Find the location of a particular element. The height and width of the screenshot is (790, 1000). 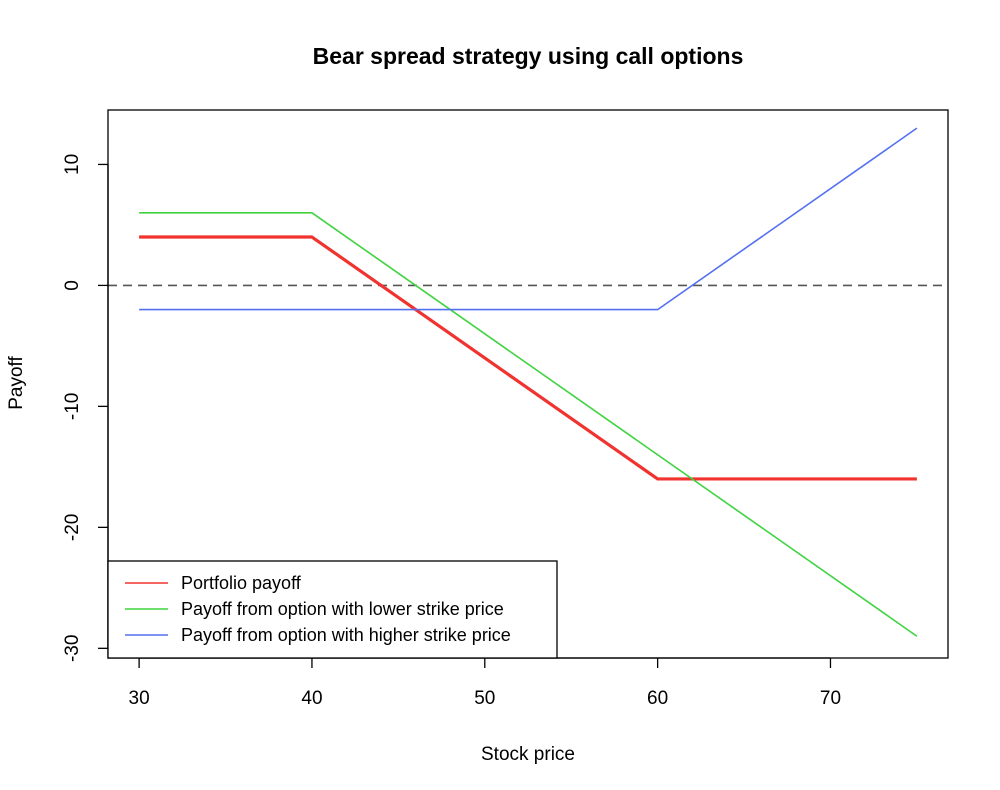

y-tick-label: 0 is located at coordinates (72, 285).